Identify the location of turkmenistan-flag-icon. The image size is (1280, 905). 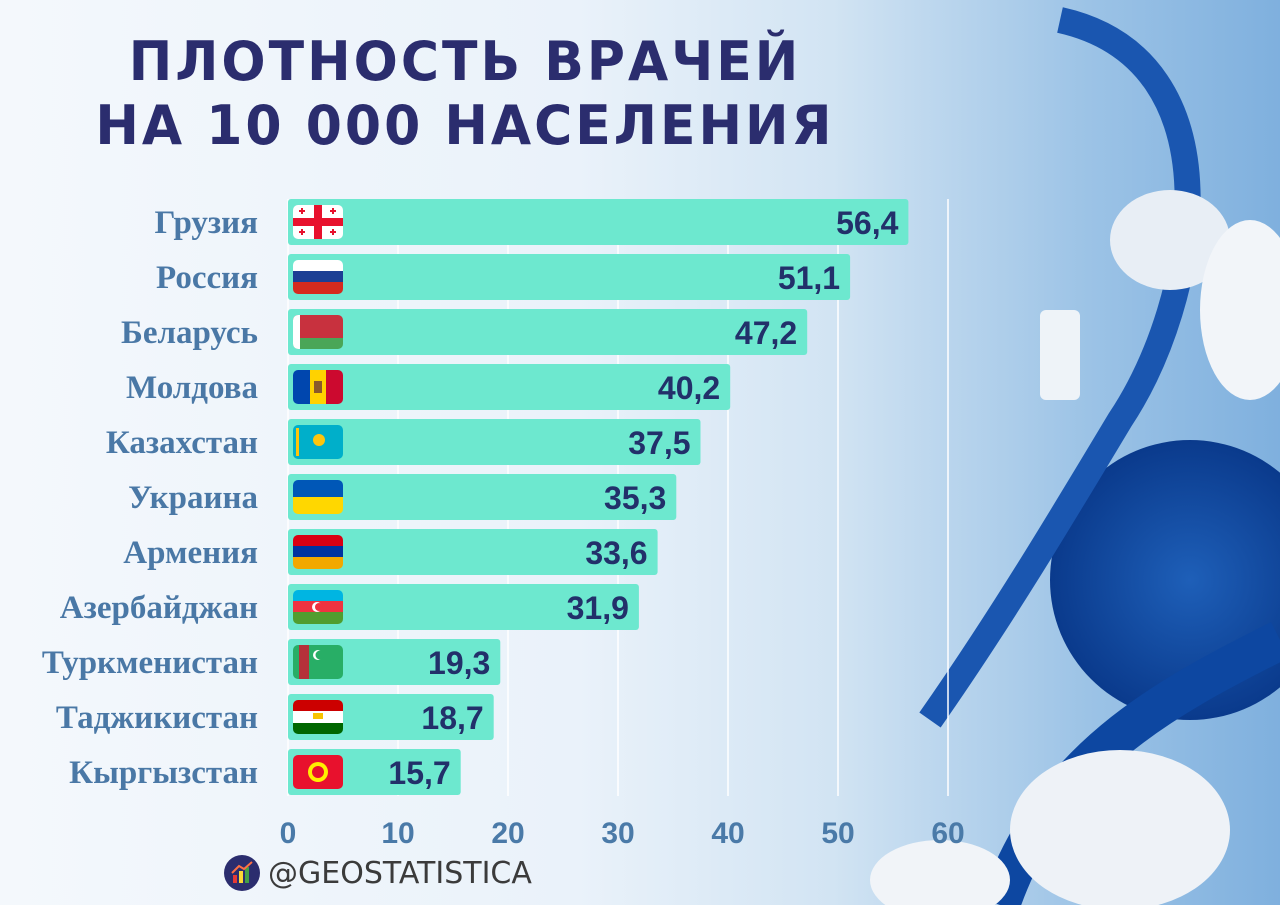
(318, 662).